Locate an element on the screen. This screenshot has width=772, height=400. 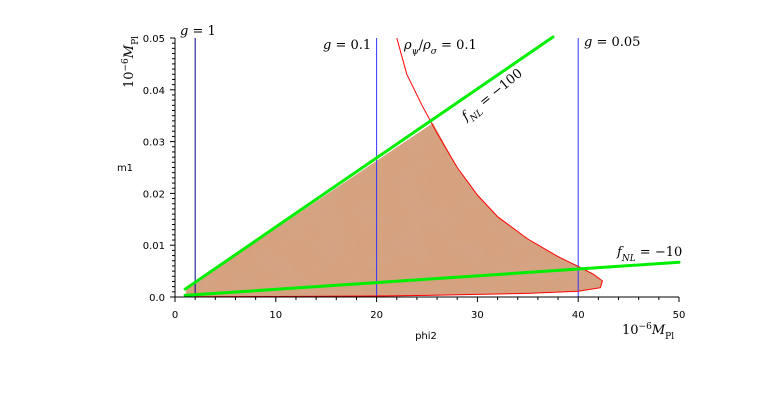
y-tick-label: 0.01 is located at coordinates (154, 246).